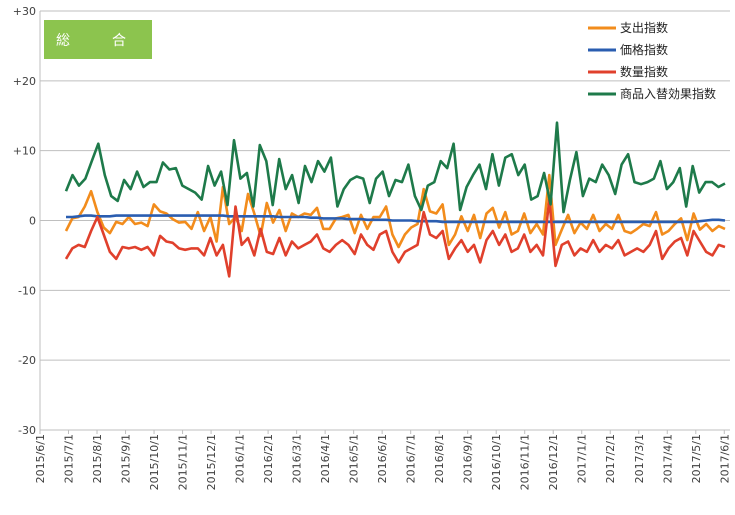 This screenshot has height=515, width=735. I want to click on x-tick-label: 2015/8/1, so click(97, 458).